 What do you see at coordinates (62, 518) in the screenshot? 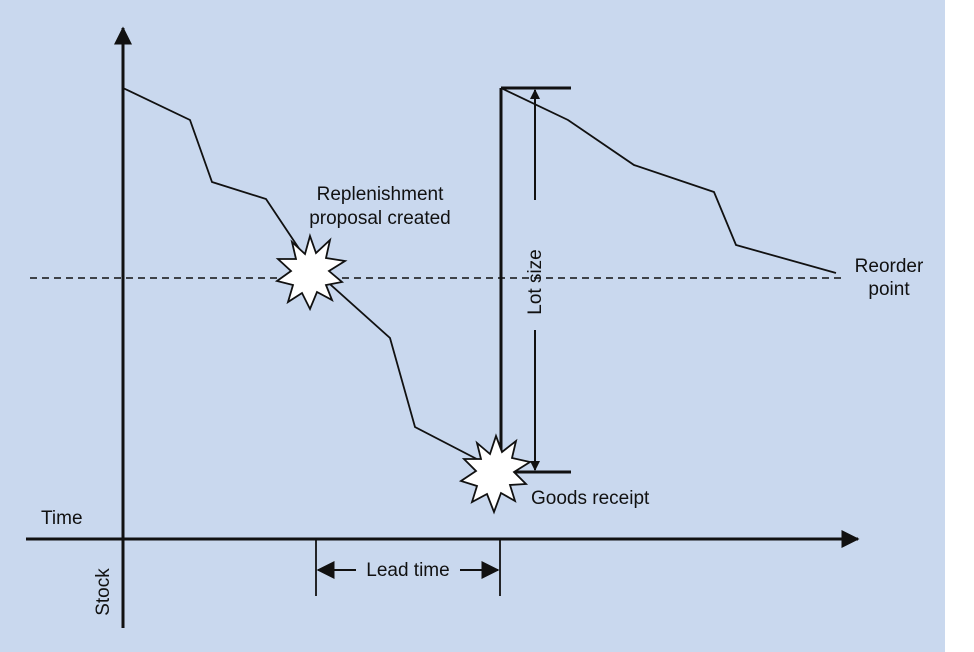
I see `time-axis-label: Time` at bounding box center [62, 518].